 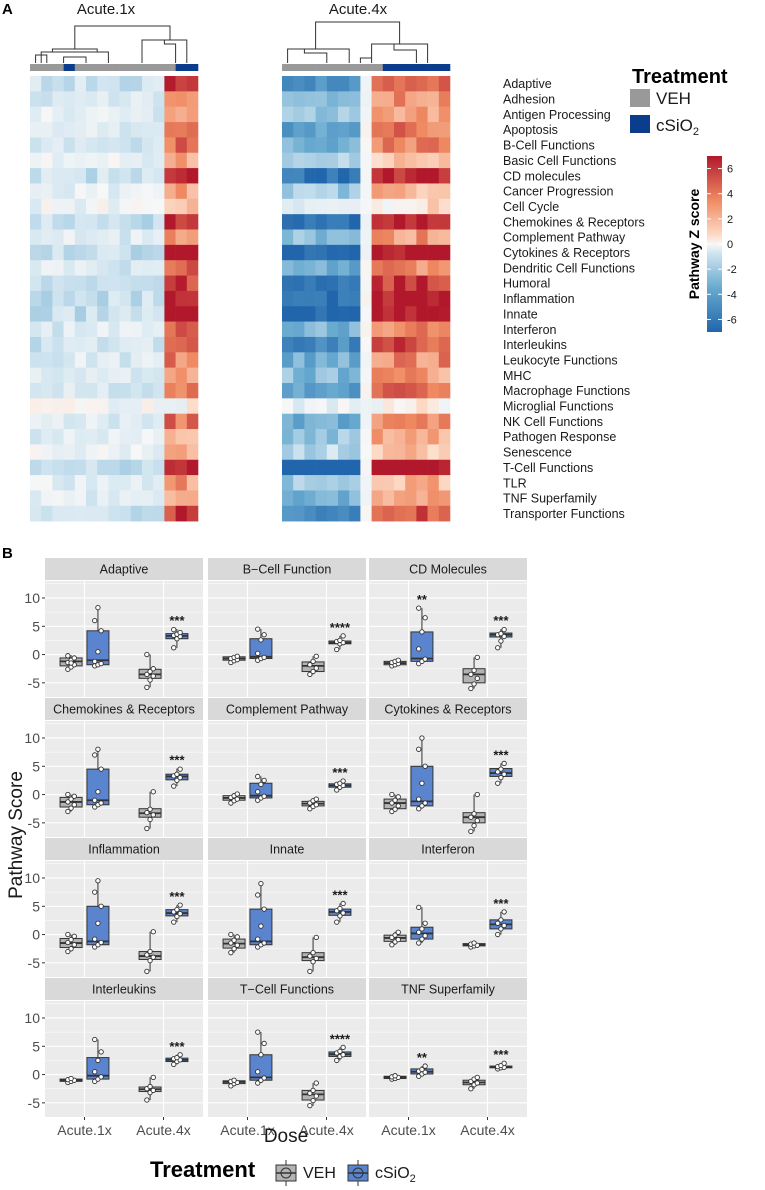 What do you see at coordinates (474, 1083) in the screenshot?
I see `box-veh-acute-4x` at bounding box center [474, 1083].